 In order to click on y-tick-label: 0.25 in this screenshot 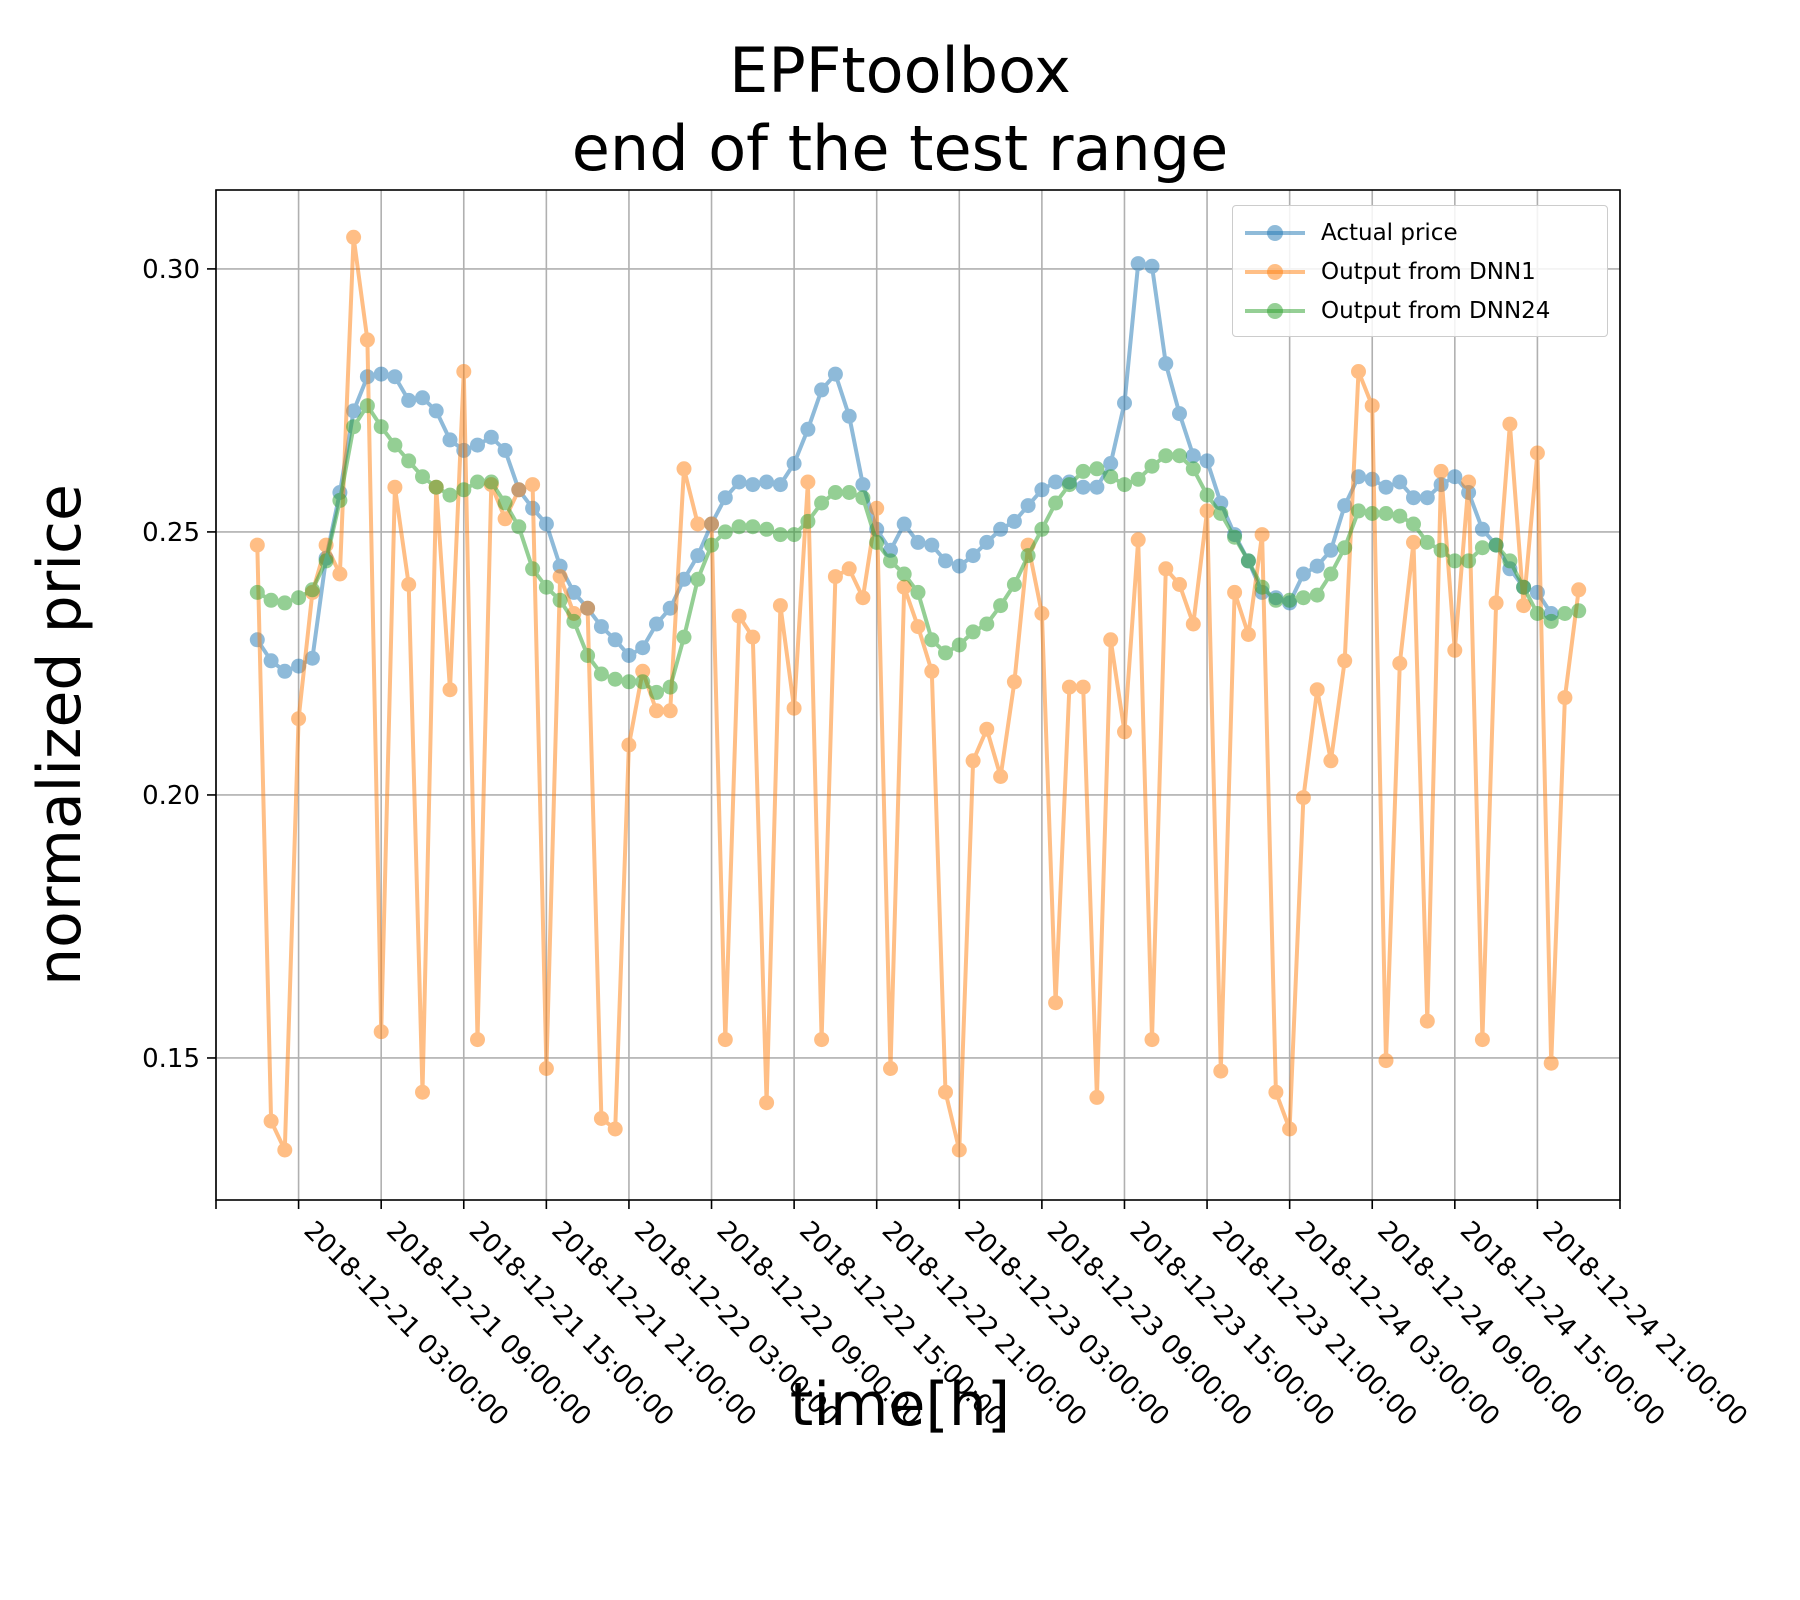, I will do `click(171, 533)`.